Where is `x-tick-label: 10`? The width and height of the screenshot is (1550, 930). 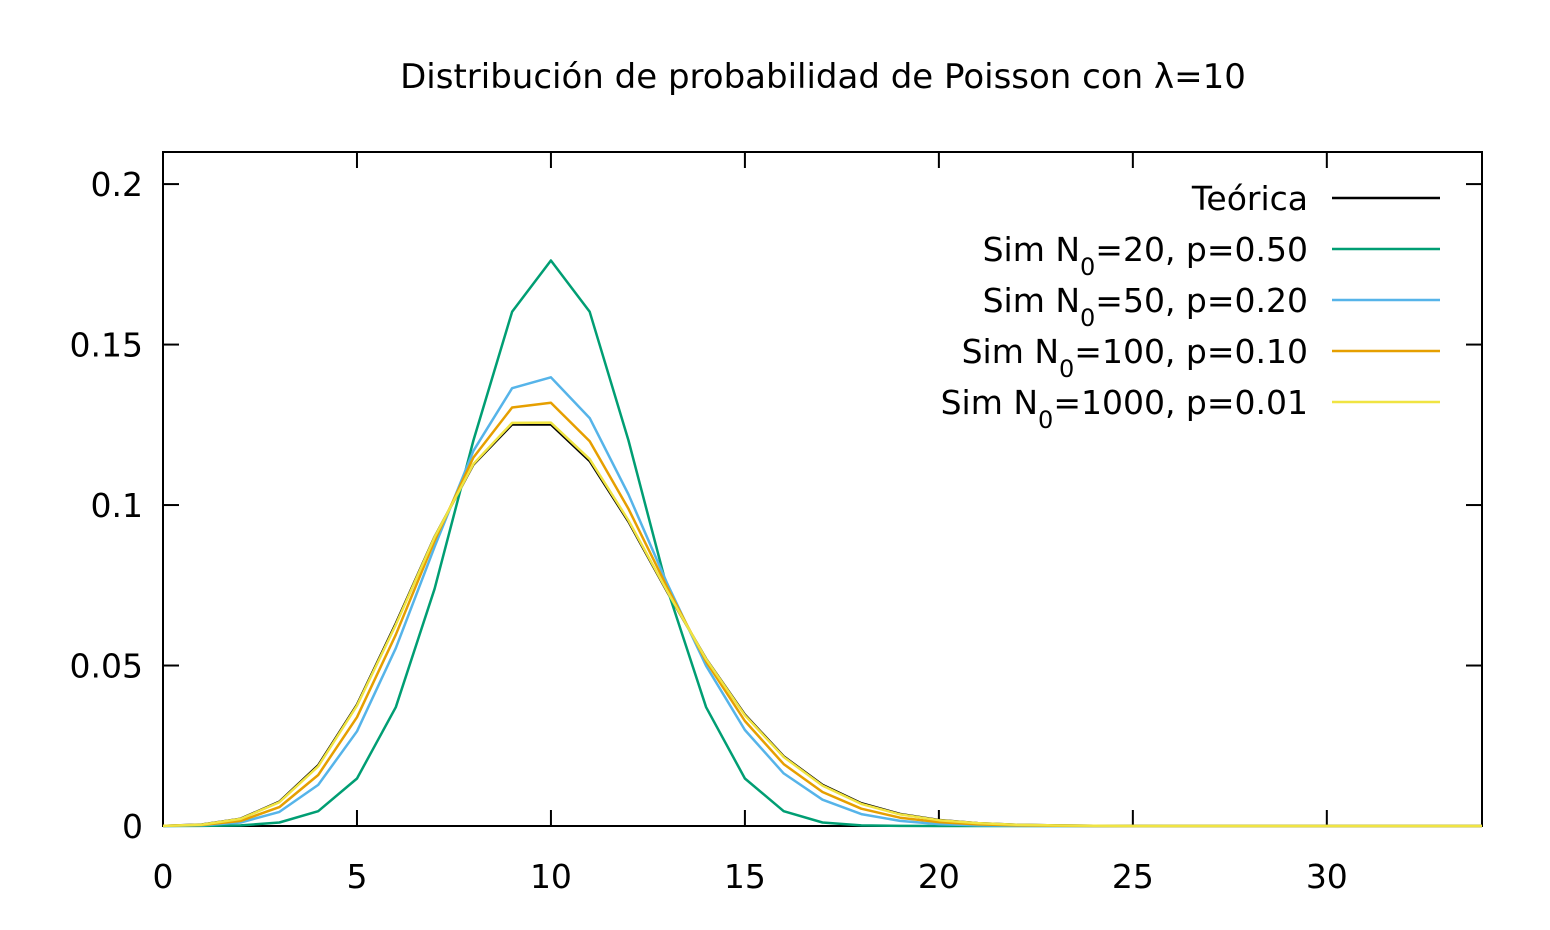 x-tick-label: 10 is located at coordinates (551, 876).